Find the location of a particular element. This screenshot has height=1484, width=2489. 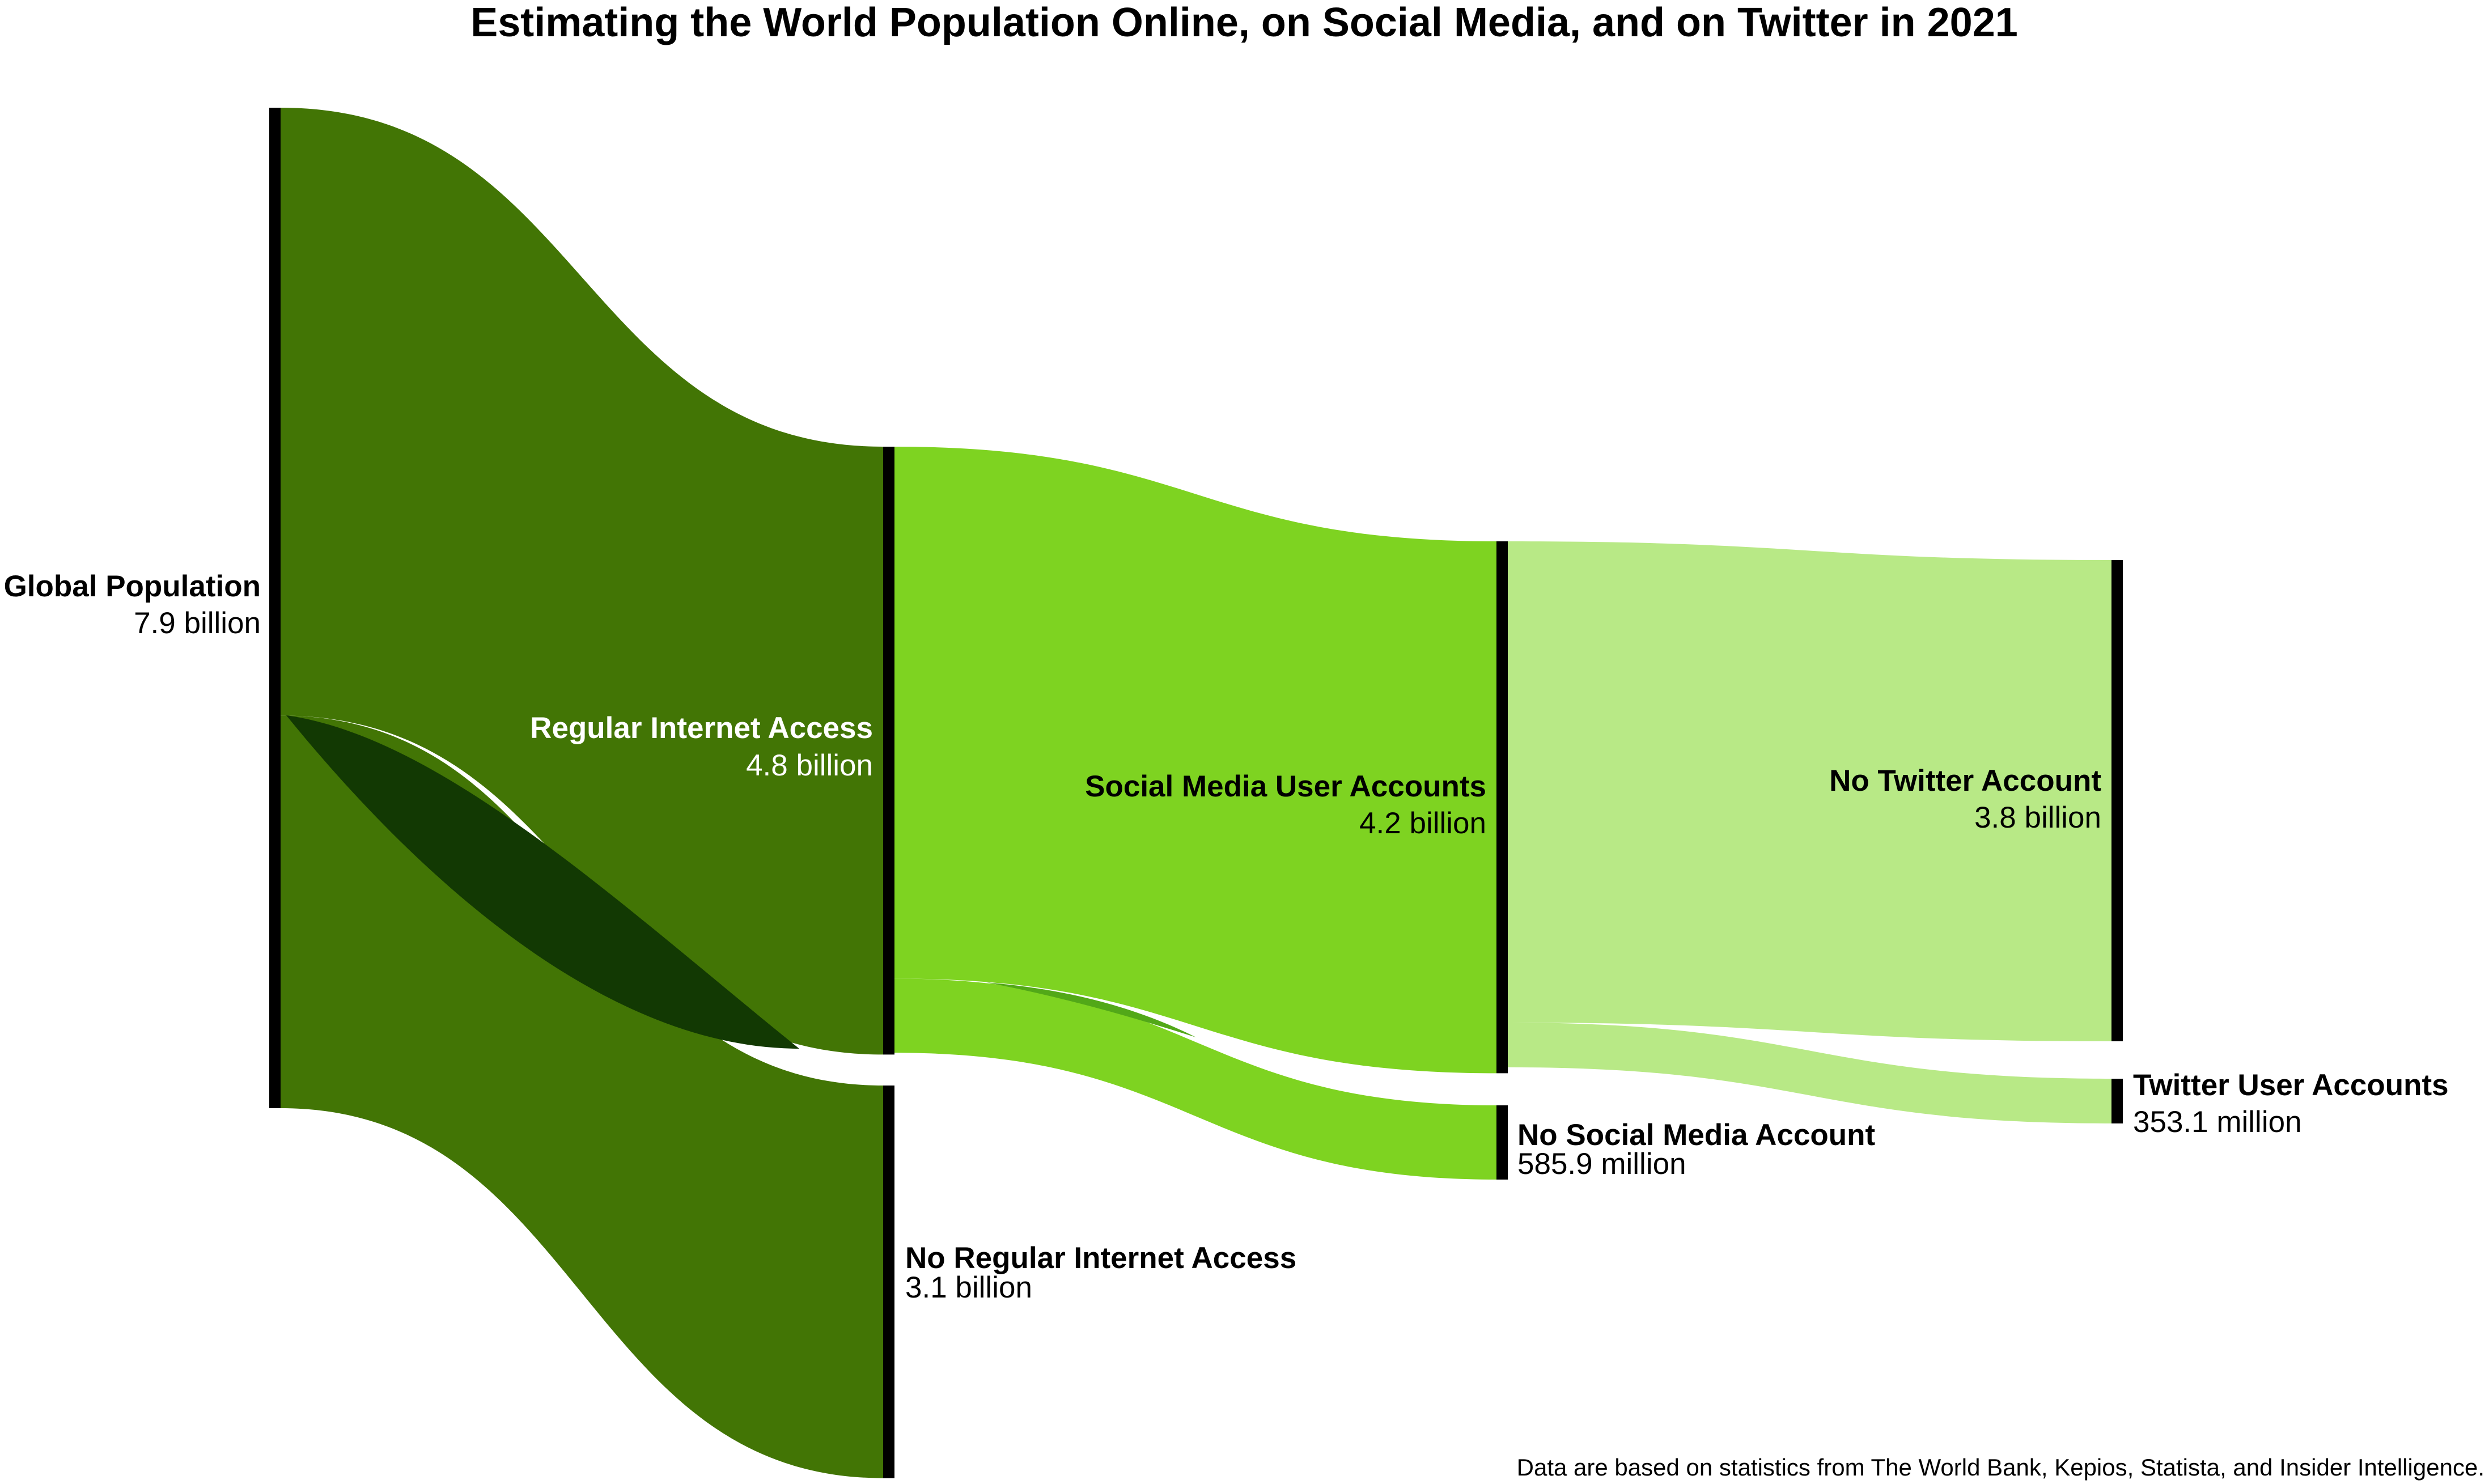

link-global-to-no_internet is located at coordinates (582, 1096).